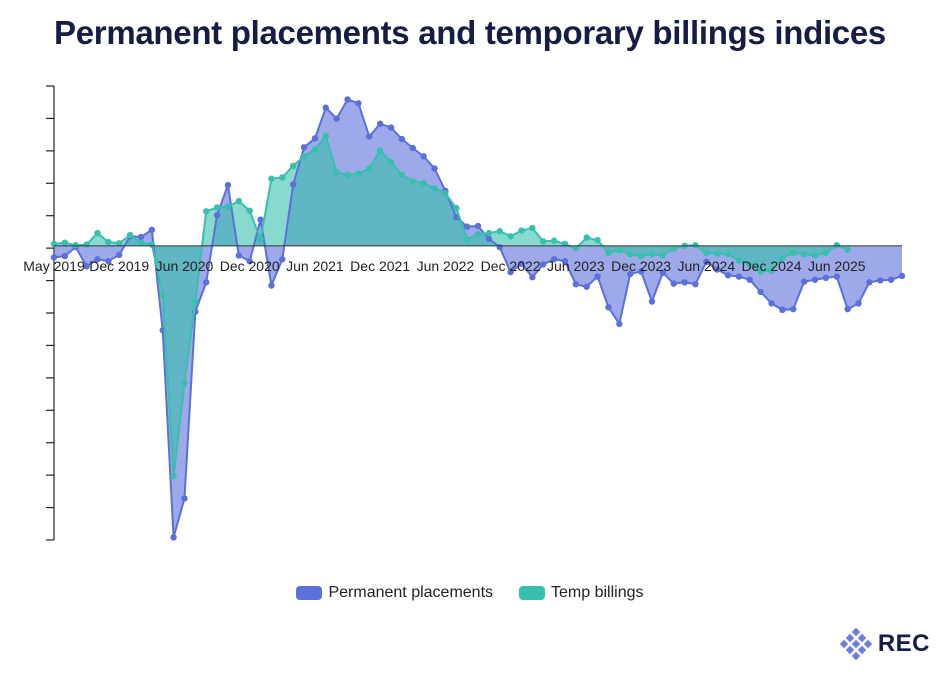 The height and width of the screenshot is (676, 940). What do you see at coordinates (309, 593) in the screenshot?
I see `legend-swatch-permanent` at bounding box center [309, 593].